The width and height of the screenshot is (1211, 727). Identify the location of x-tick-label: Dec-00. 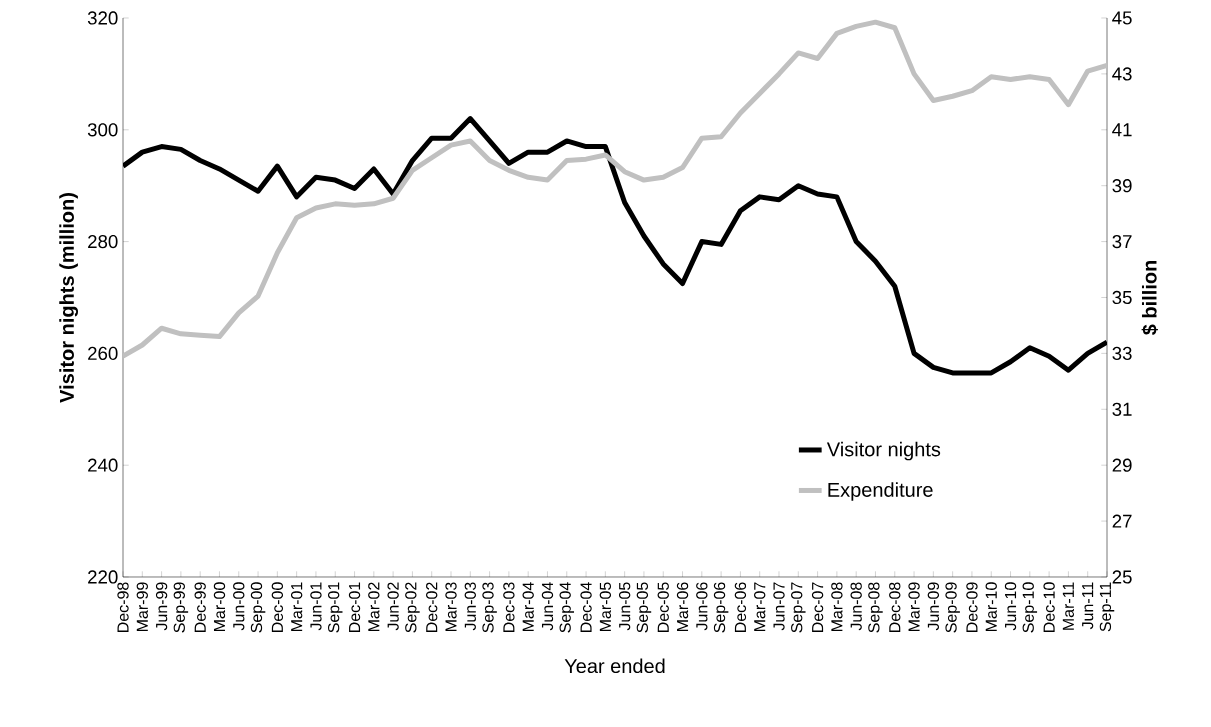
(277, 607).